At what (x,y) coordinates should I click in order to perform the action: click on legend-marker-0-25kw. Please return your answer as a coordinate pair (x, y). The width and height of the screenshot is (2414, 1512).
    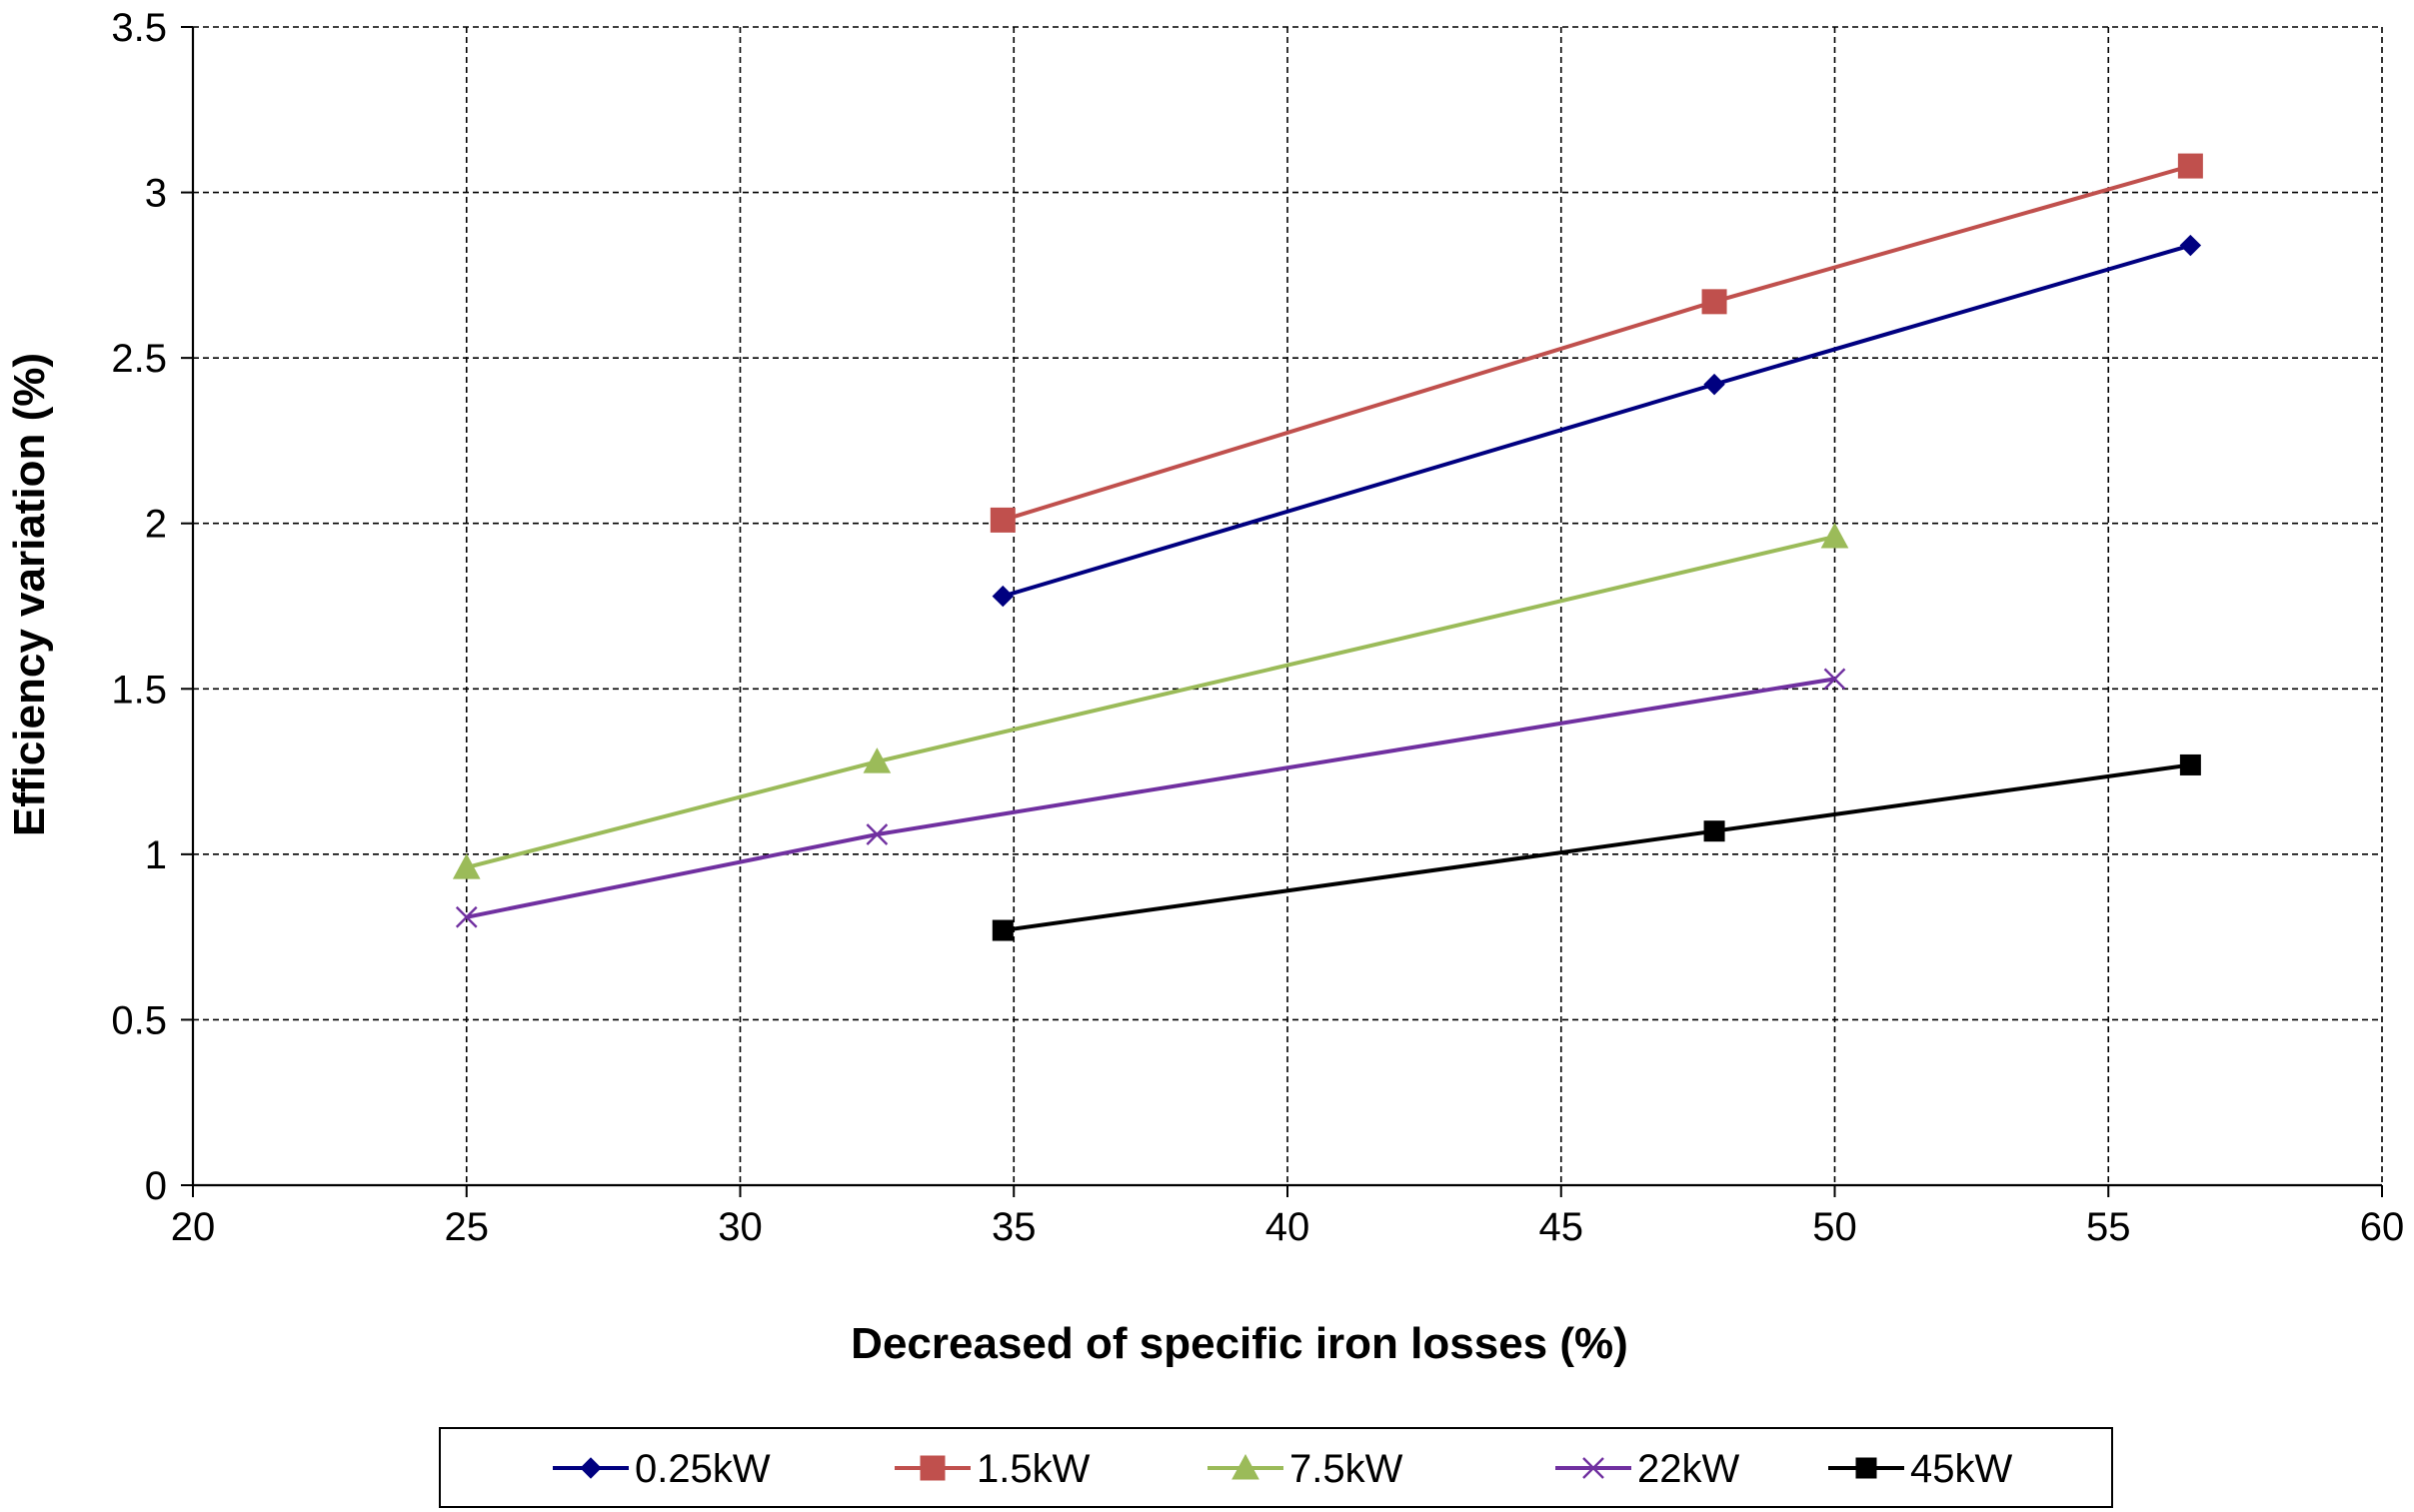
    Looking at the image, I should click on (591, 1468).